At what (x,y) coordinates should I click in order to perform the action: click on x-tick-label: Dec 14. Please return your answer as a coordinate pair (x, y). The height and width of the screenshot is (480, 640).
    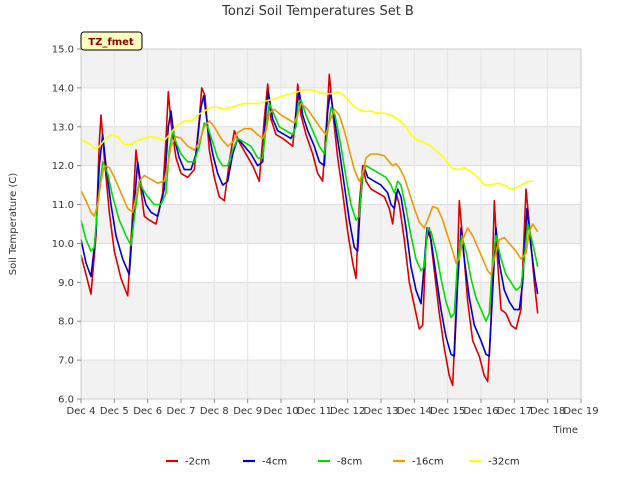
    Looking at the image, I should click on (414, 411).